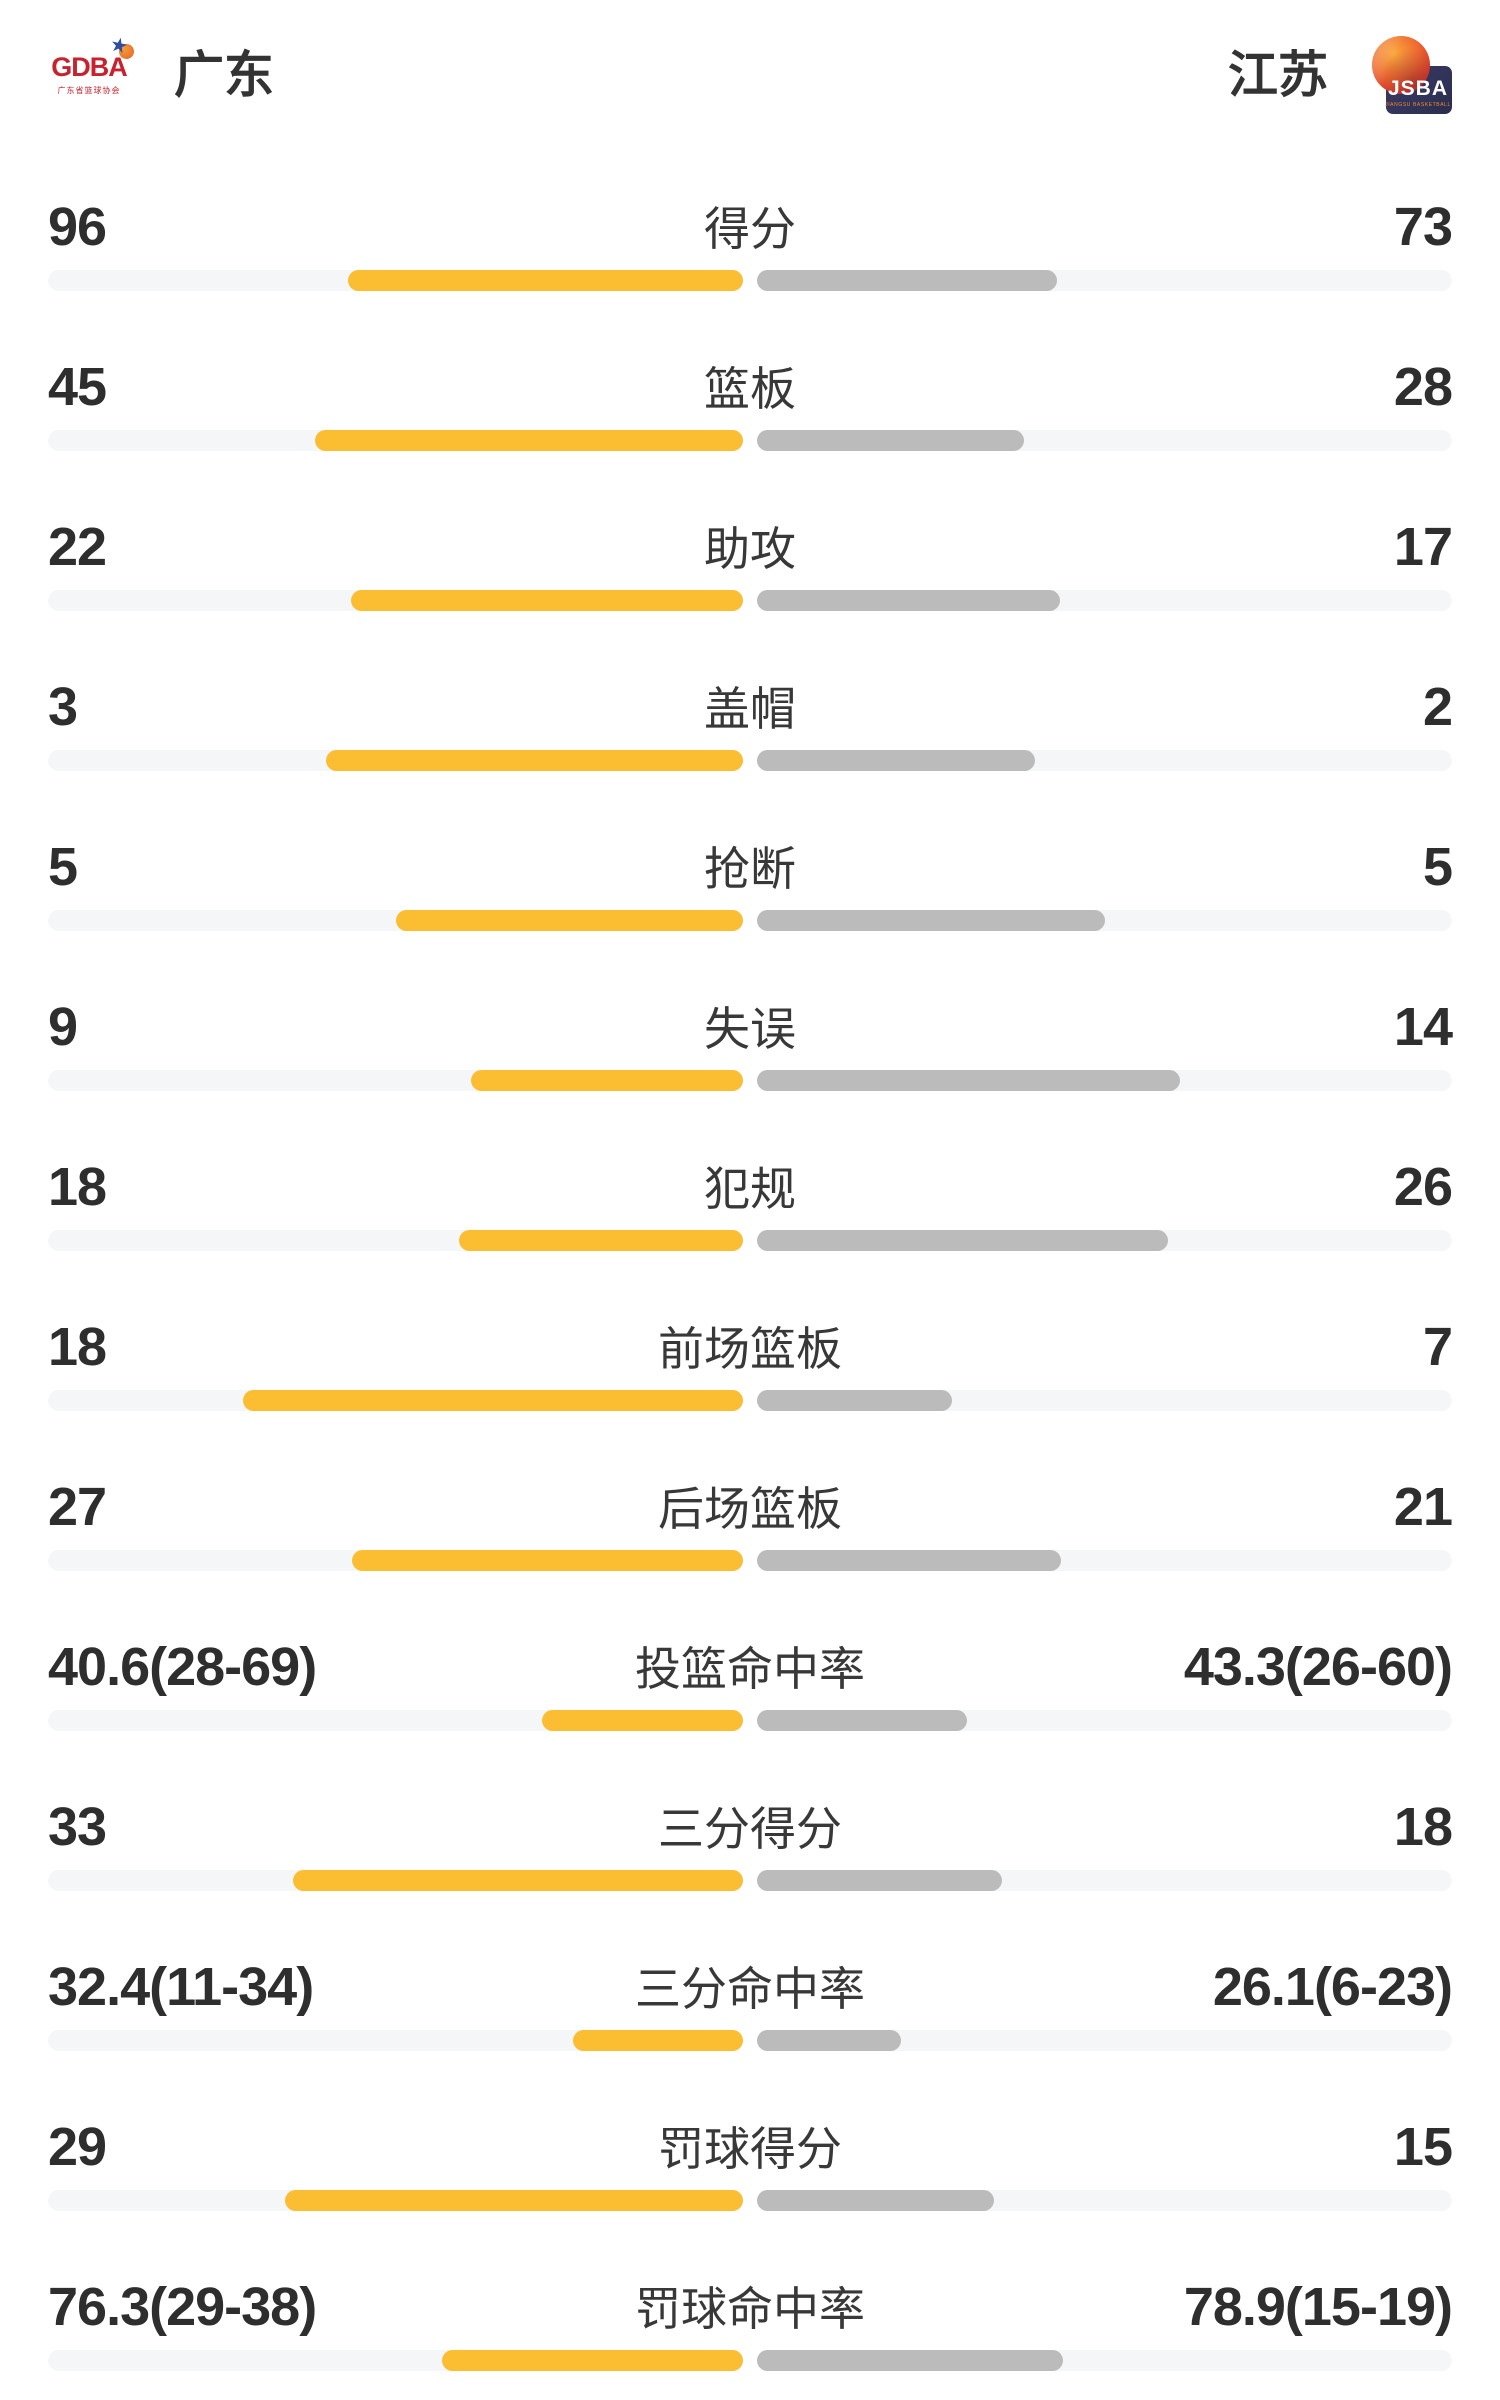  Describe the element at coordinates (1437, 1347) in the screenshot. I see `away-value: 7` at that location.